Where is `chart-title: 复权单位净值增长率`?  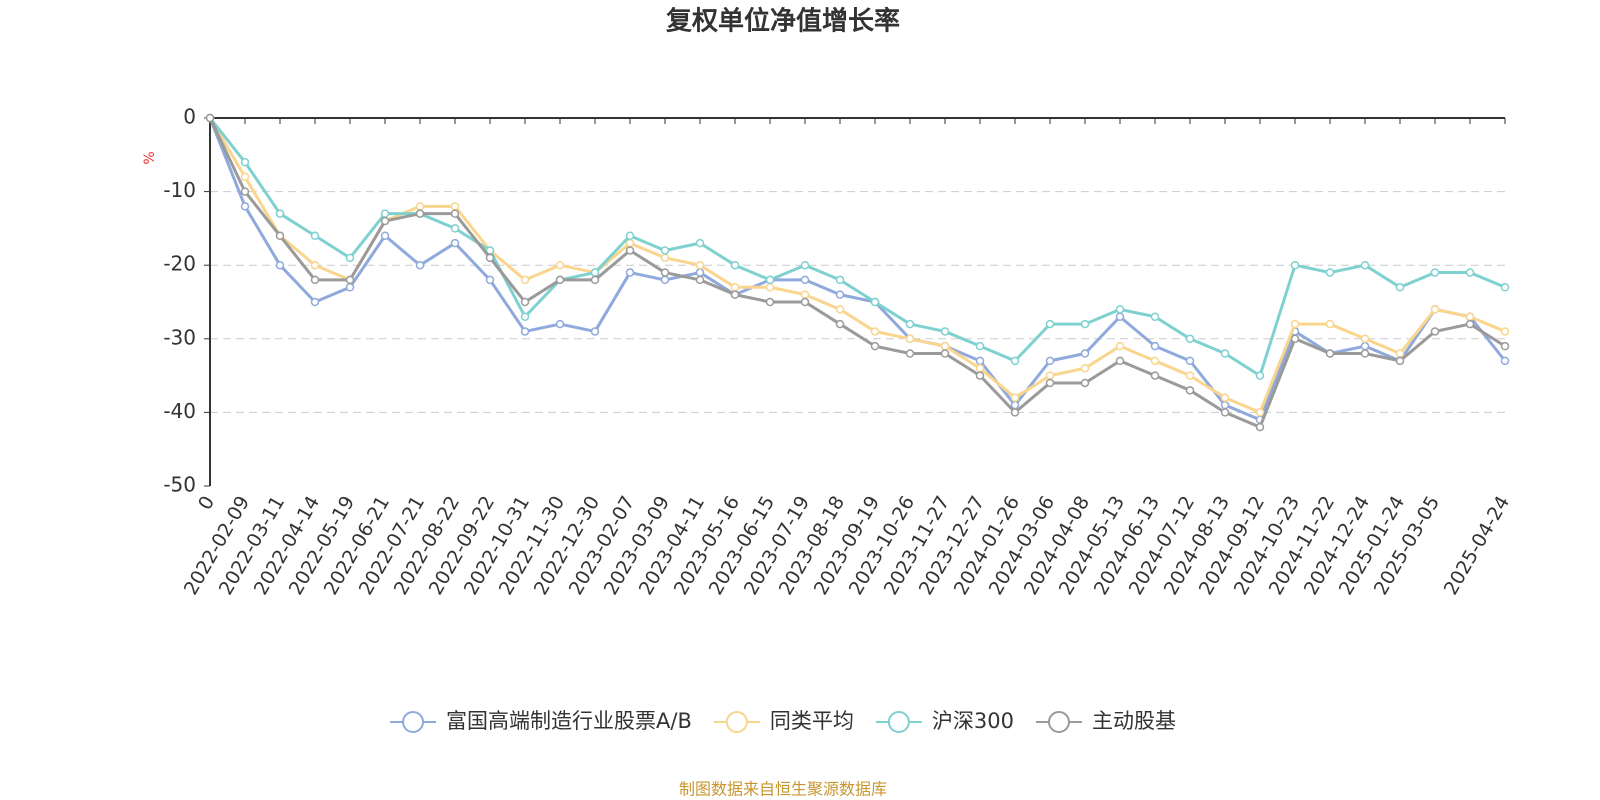 chart-title: 复权单位净值增长率 is located at coordinates (783, 21).